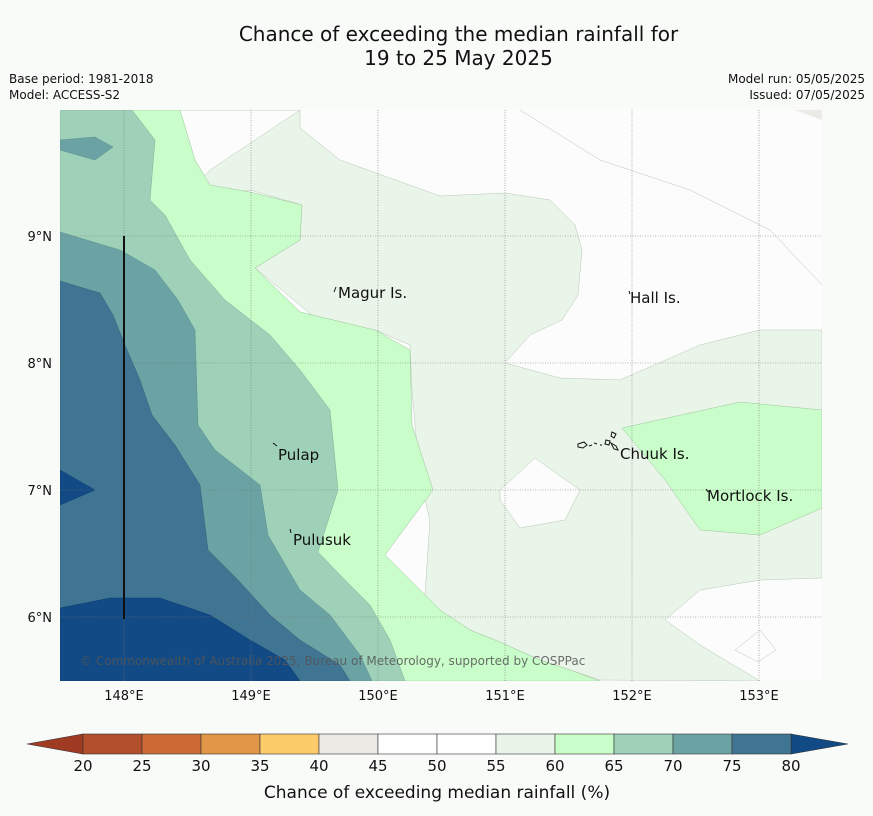 The height and width of the screenshot is (816, 873). Describe the element at coordinates (731, 766) in the screenshot. I see `colorbar-tick-label: 75` at that location.